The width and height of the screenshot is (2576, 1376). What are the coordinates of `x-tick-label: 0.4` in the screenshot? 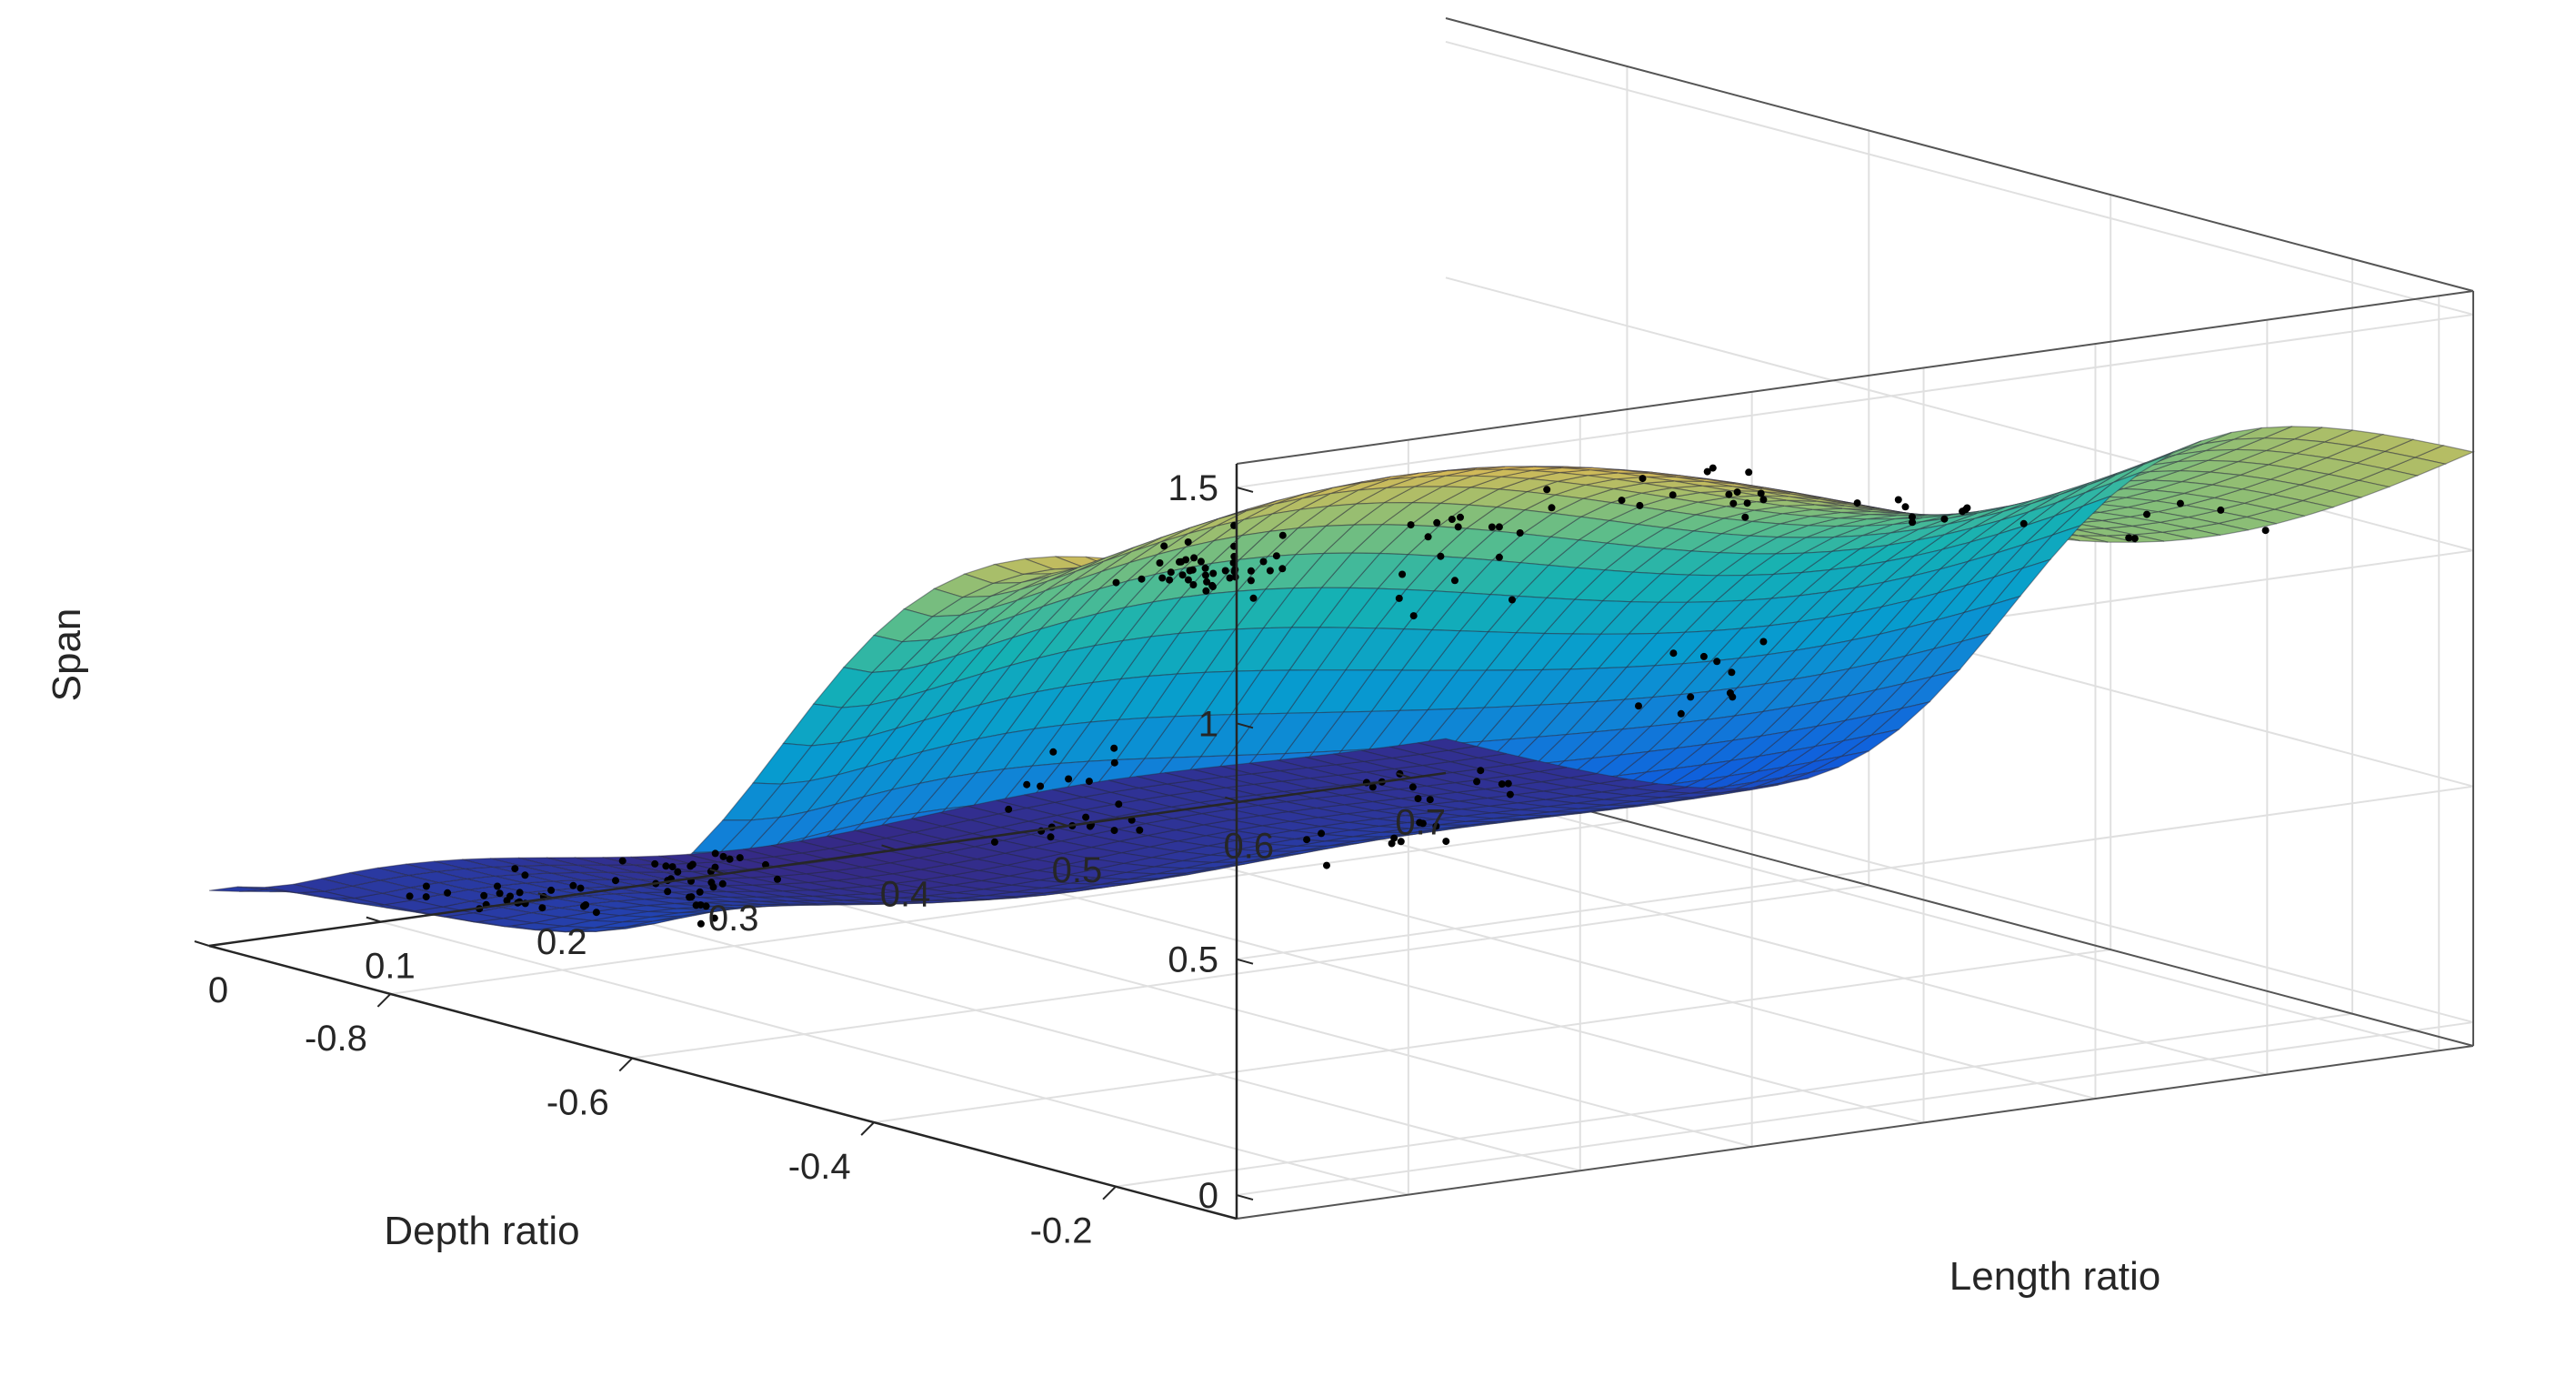 It's located at (905, 894).